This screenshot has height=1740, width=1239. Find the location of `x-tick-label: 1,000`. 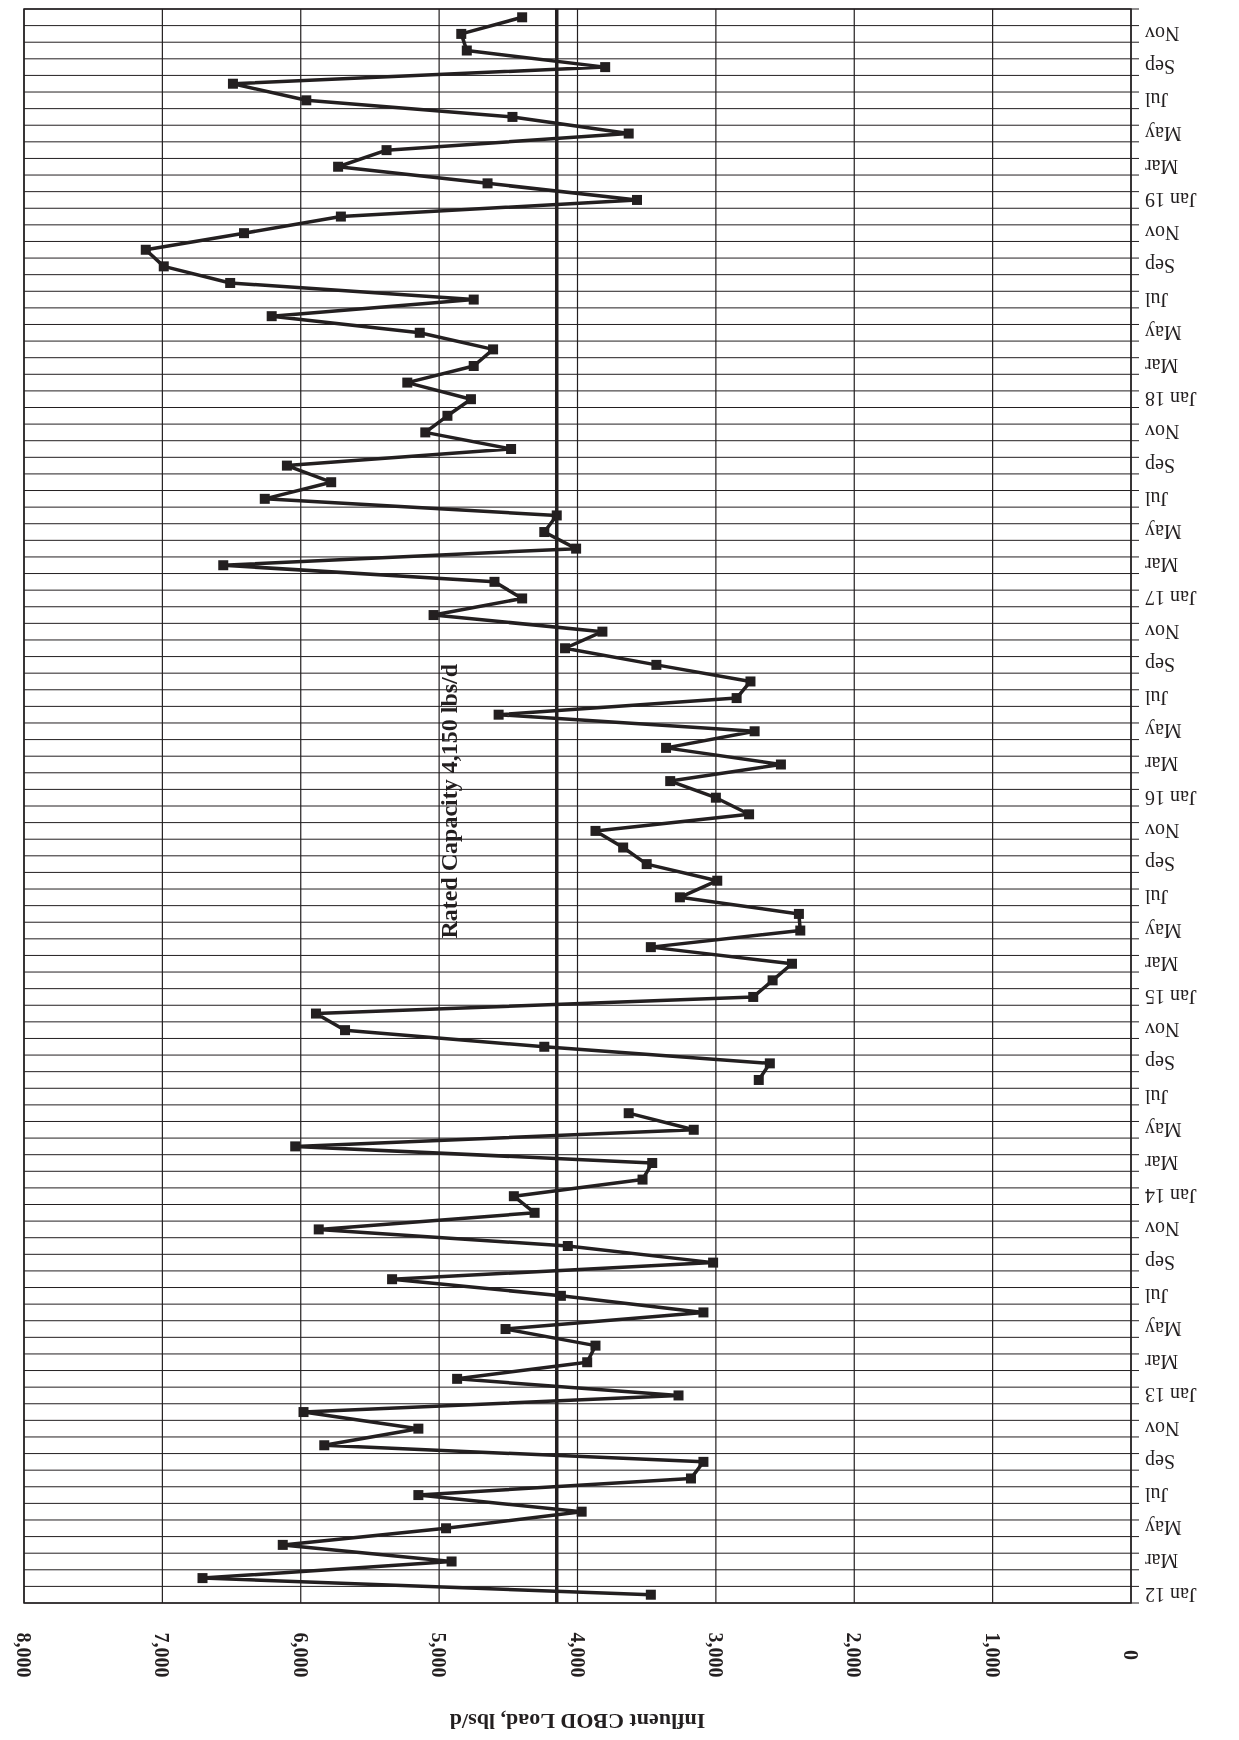

x-tick-label: 1,000 is located at coordinates (992, 1655).